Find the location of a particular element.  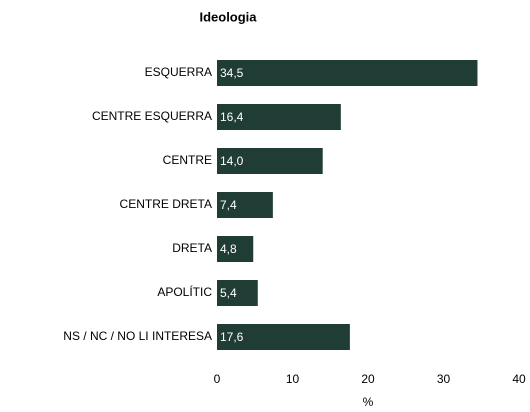

chart-title: Ideologia is located at coordinates (228, 16).